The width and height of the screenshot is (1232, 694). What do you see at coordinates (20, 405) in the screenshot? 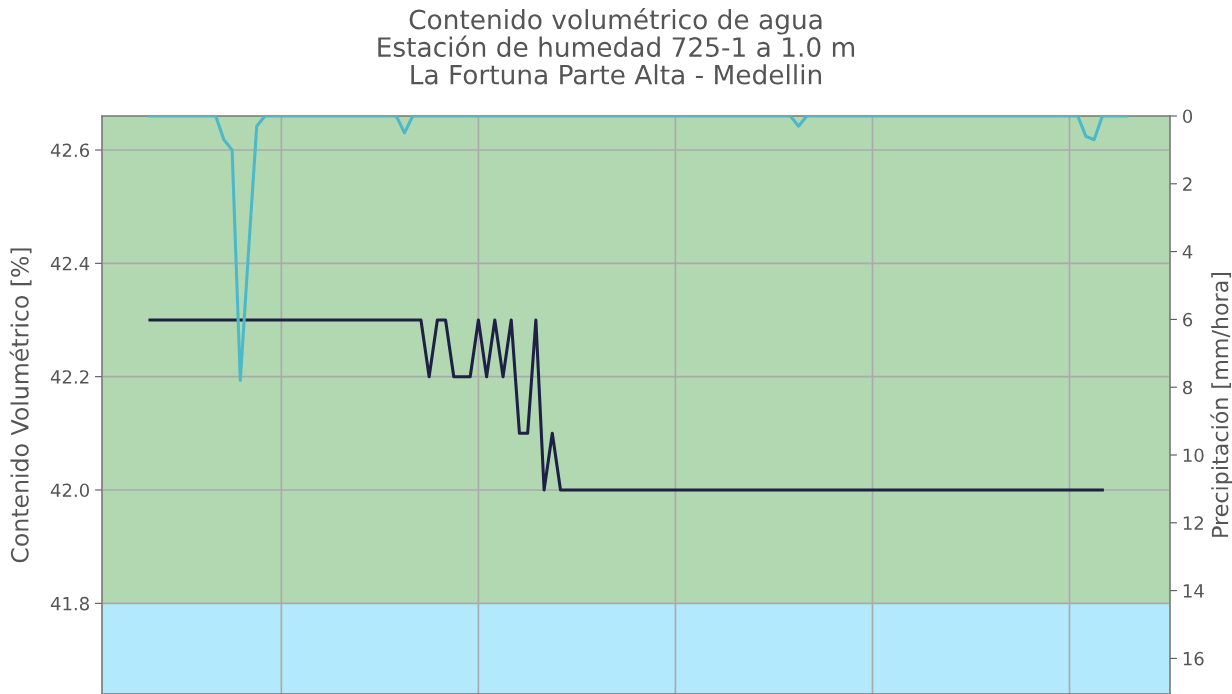
I see `y-axis-title: Contenido Volumétrico [%]` at bounding box center [20, 405].